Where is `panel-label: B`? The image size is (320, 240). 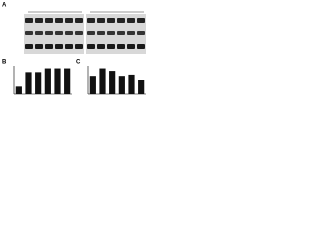 panel-label: B is located at coordinates (4, 63).